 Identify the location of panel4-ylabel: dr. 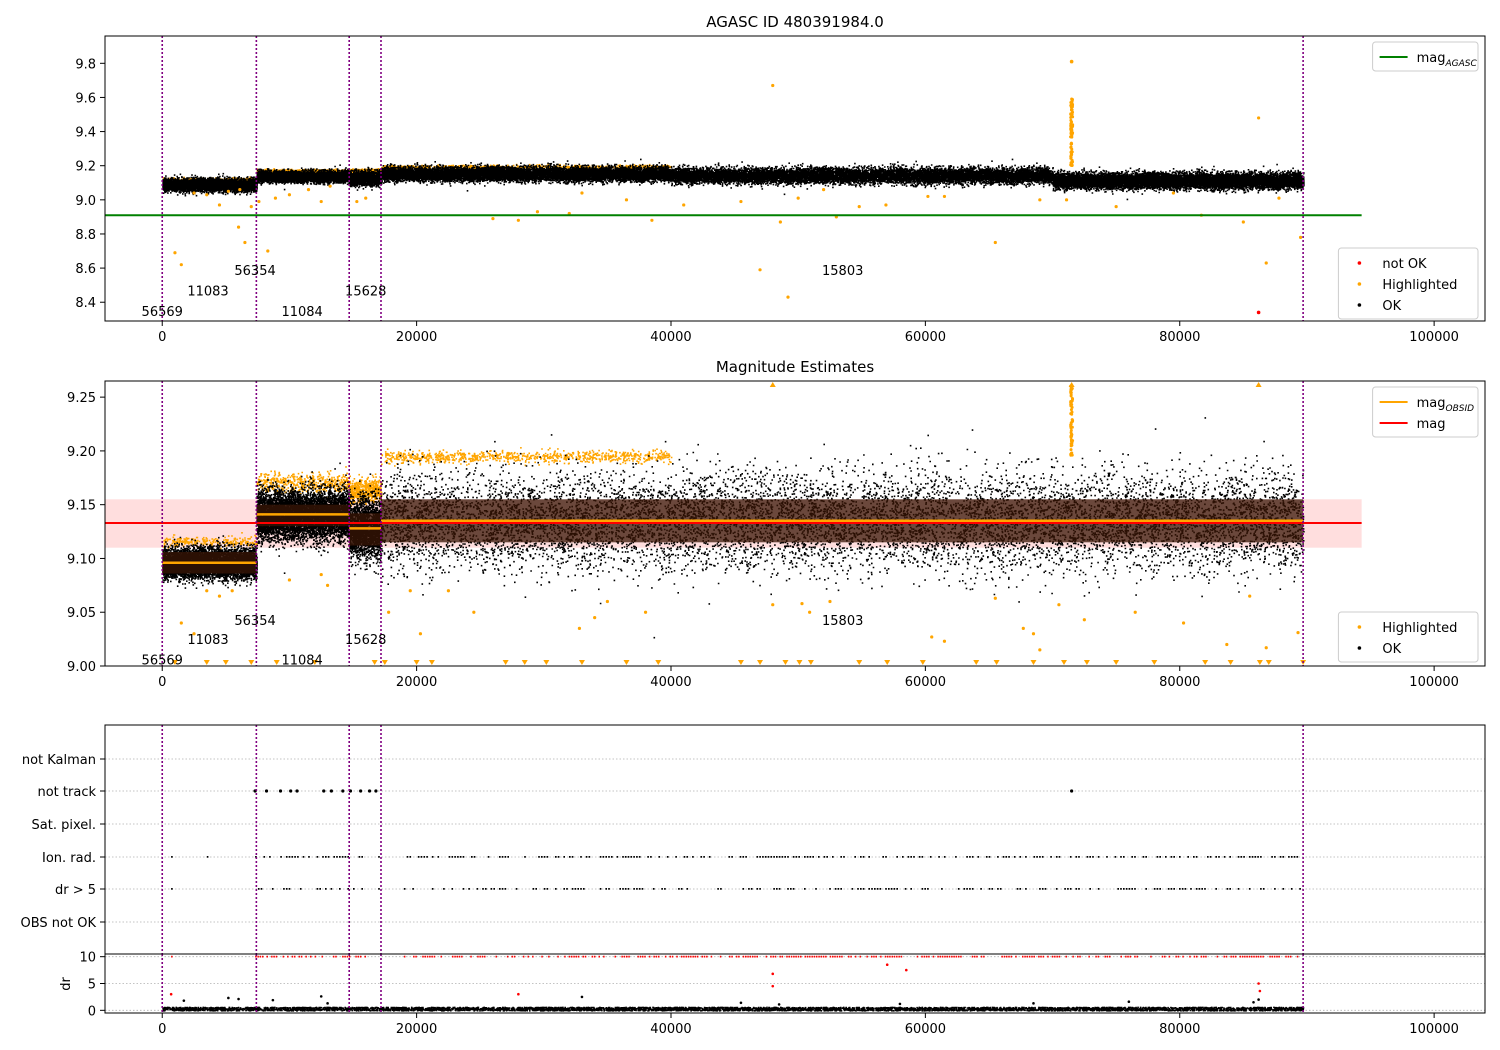
(66, 984).